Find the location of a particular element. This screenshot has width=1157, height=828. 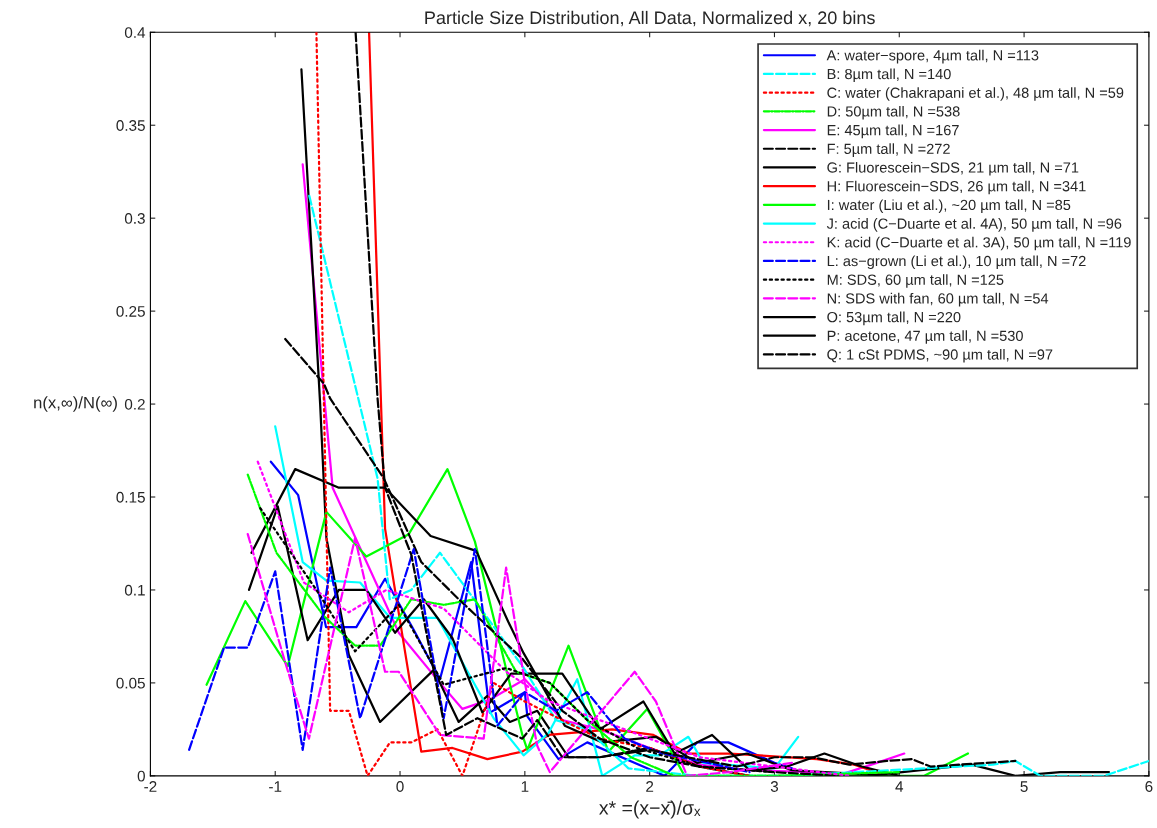

x-tick-label: -2 is located at coordinates (150, 786).